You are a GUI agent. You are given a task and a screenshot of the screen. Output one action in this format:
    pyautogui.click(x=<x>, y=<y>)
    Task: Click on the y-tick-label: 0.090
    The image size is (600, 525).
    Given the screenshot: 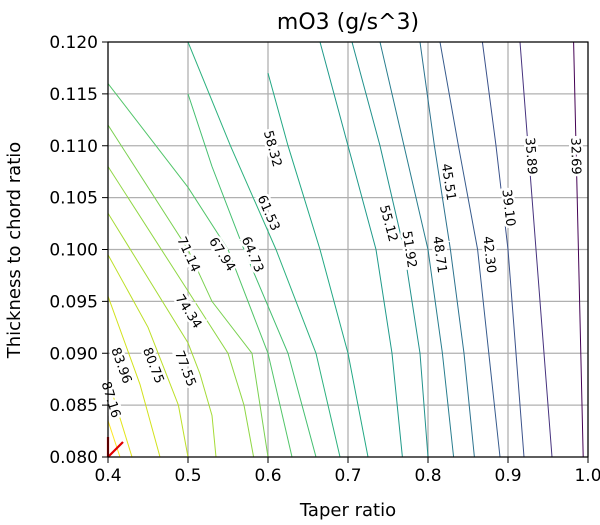 What is the action you would take?
    pyautogui.click(x=73, y=354)
    